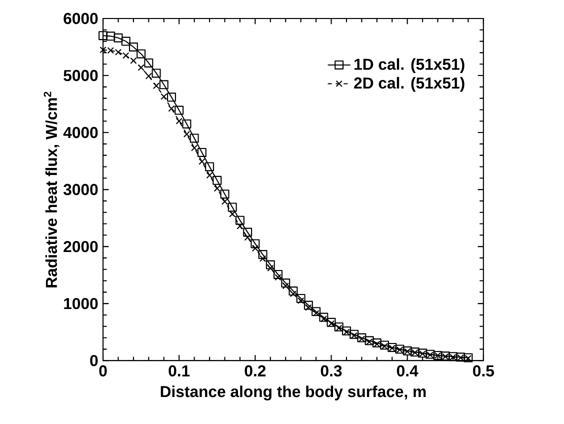  I want to click on y-axis-title: Radiative heat flux, W/cm$^{2}$, so click(52, 190).